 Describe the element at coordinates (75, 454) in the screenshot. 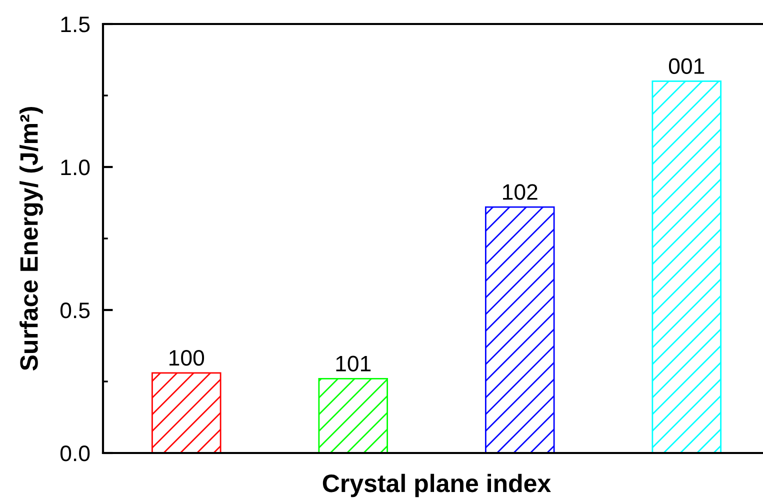

I see `y-tick-label: 0.0` at that location.